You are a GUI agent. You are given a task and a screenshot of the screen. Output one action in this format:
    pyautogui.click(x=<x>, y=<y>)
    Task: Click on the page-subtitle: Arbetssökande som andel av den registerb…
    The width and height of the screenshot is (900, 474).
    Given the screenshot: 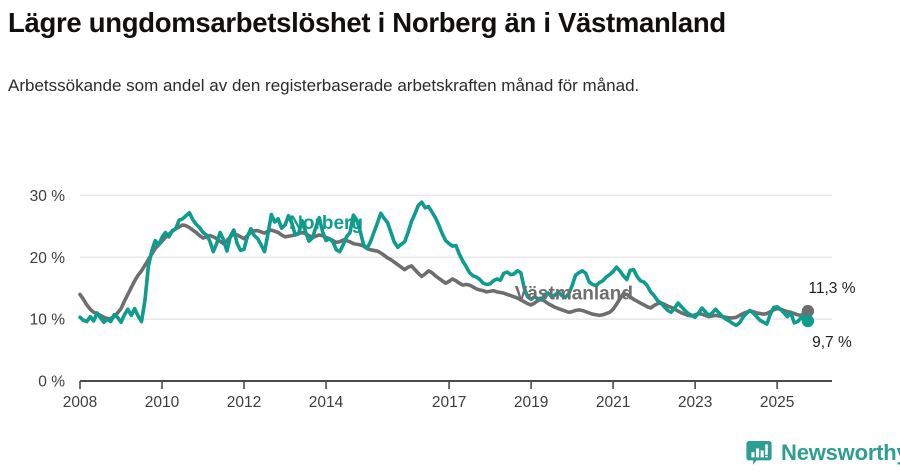 What is the action you would take?
    pyautogui.click(x=324, y=85)
    